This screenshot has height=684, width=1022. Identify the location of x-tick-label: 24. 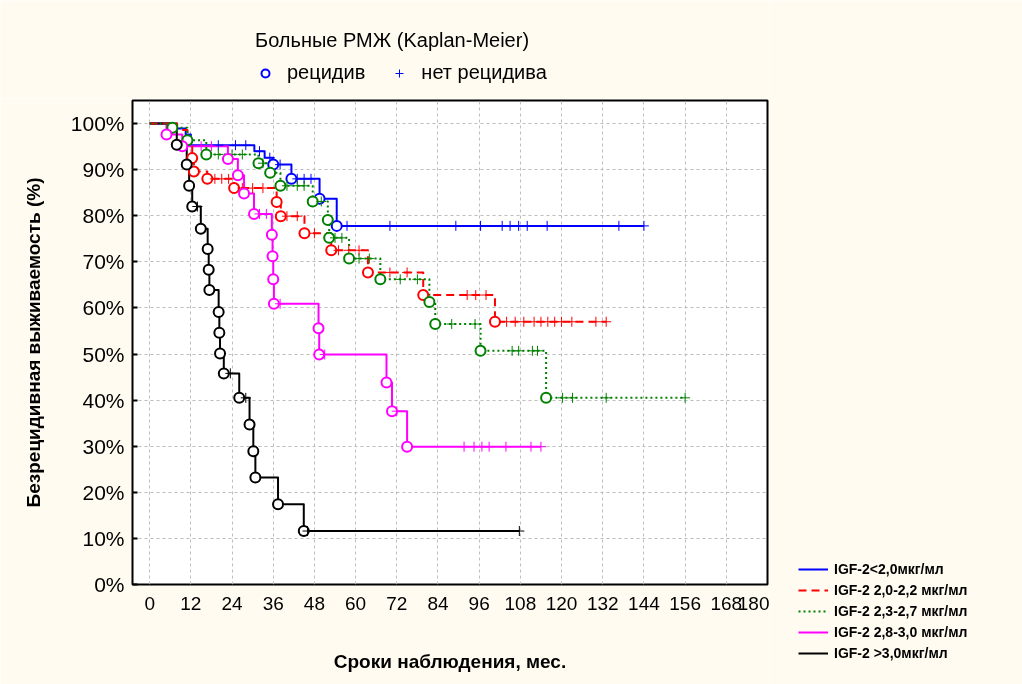
(232, 603).